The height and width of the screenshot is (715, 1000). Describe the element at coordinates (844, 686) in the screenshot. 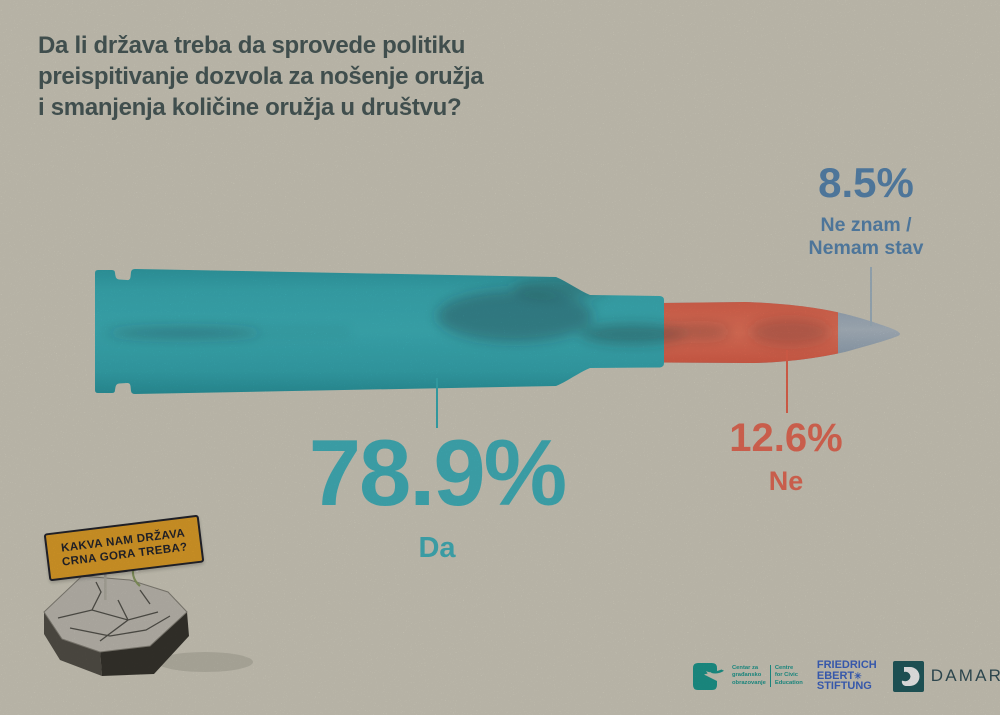

I see `fes-line-3: STIFTUNG` at that location.